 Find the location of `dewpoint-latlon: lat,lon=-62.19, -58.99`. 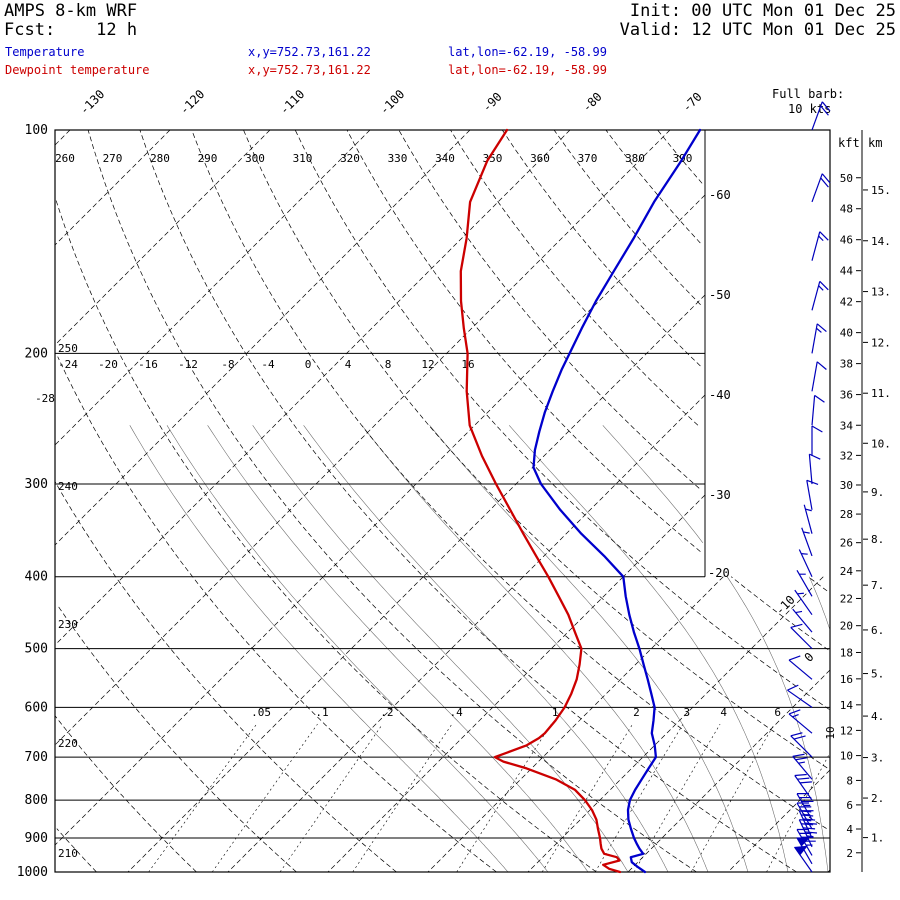

dewpoint-latlon: lat,lon=-62.19, -58.99 is located at coordinates (527, 70).